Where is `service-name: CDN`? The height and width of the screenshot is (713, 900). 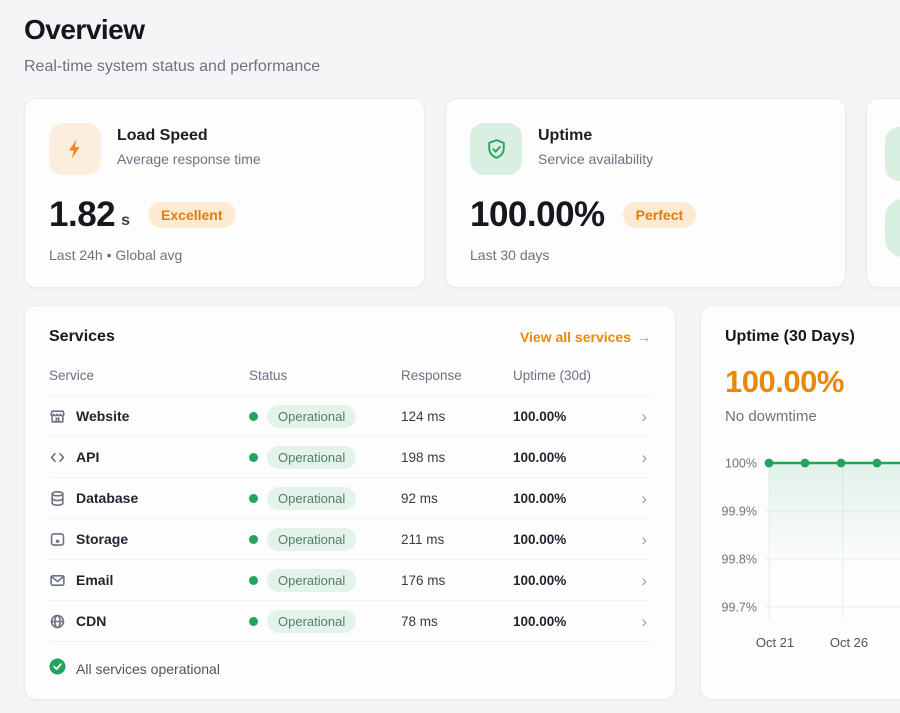
service-name: CDN is located at coordinates (91, 621).